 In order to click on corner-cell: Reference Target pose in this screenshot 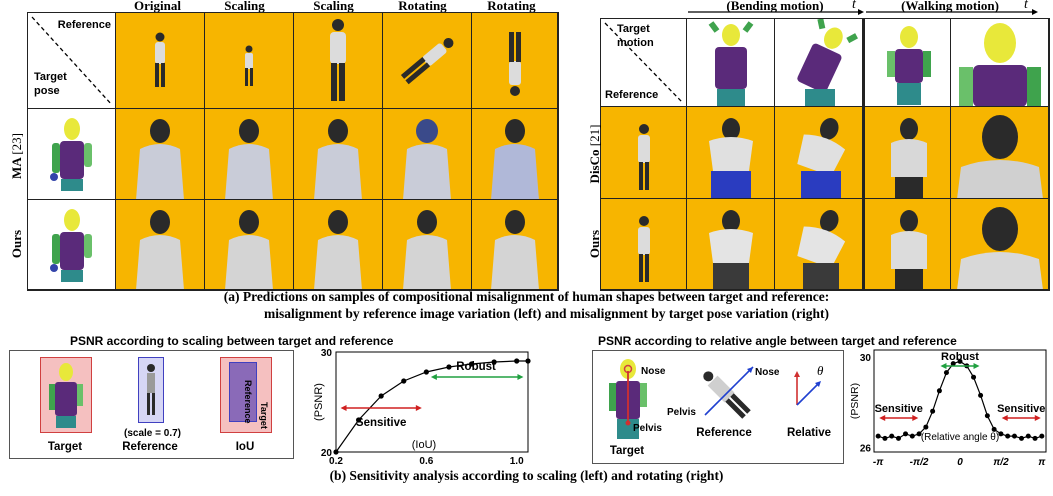, I will do `click(72, 61)`.